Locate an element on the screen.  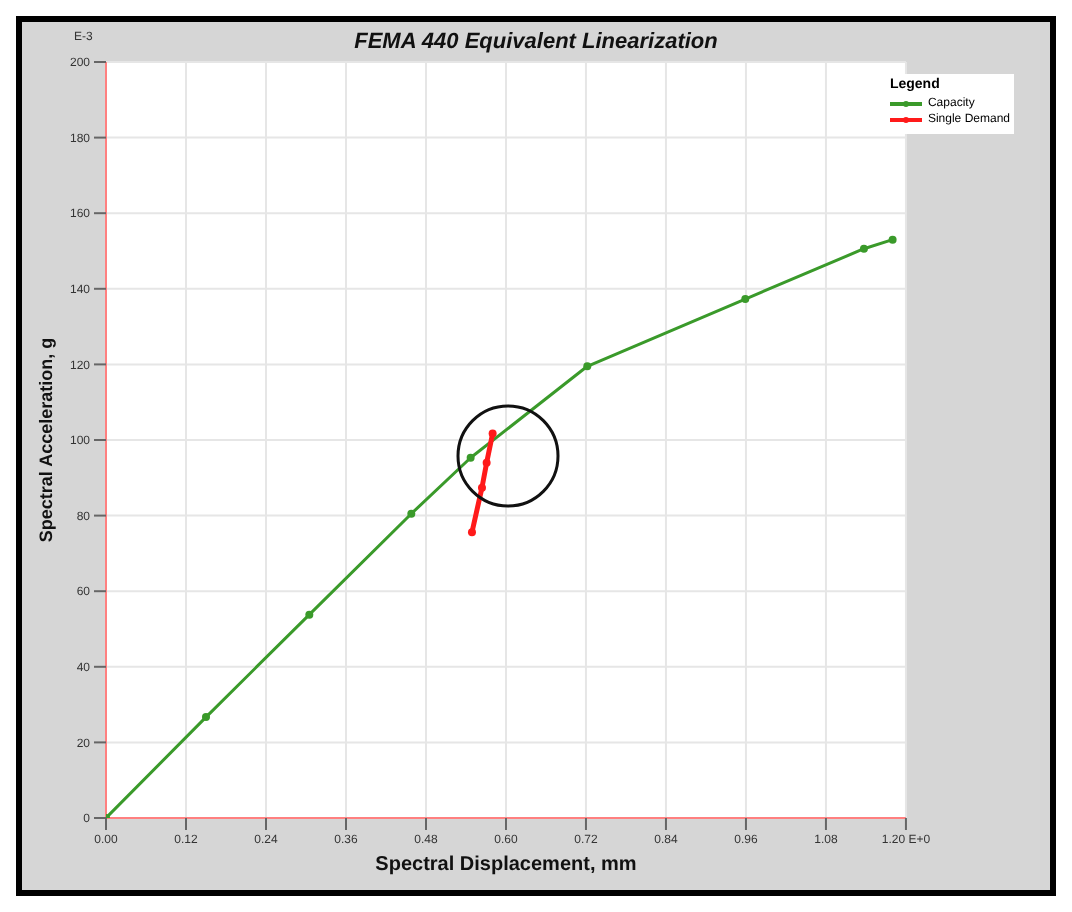
y-axis-title: Spectral Acceleration, g is located at coordinates (46, 440).